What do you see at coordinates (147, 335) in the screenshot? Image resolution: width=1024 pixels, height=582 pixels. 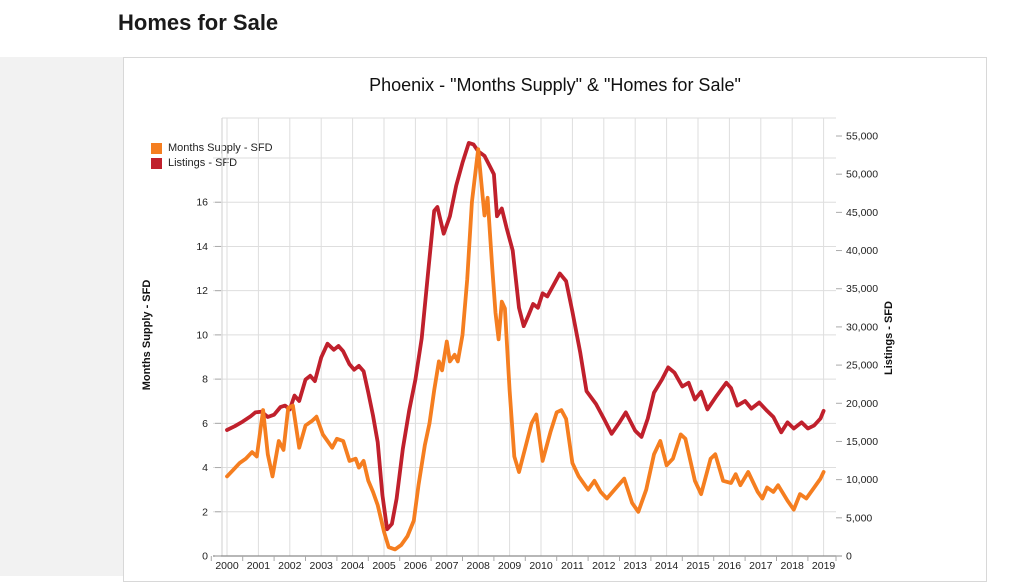 I see `left-axis-title: Months Supply - SFD` at bounding box center [147, 335].